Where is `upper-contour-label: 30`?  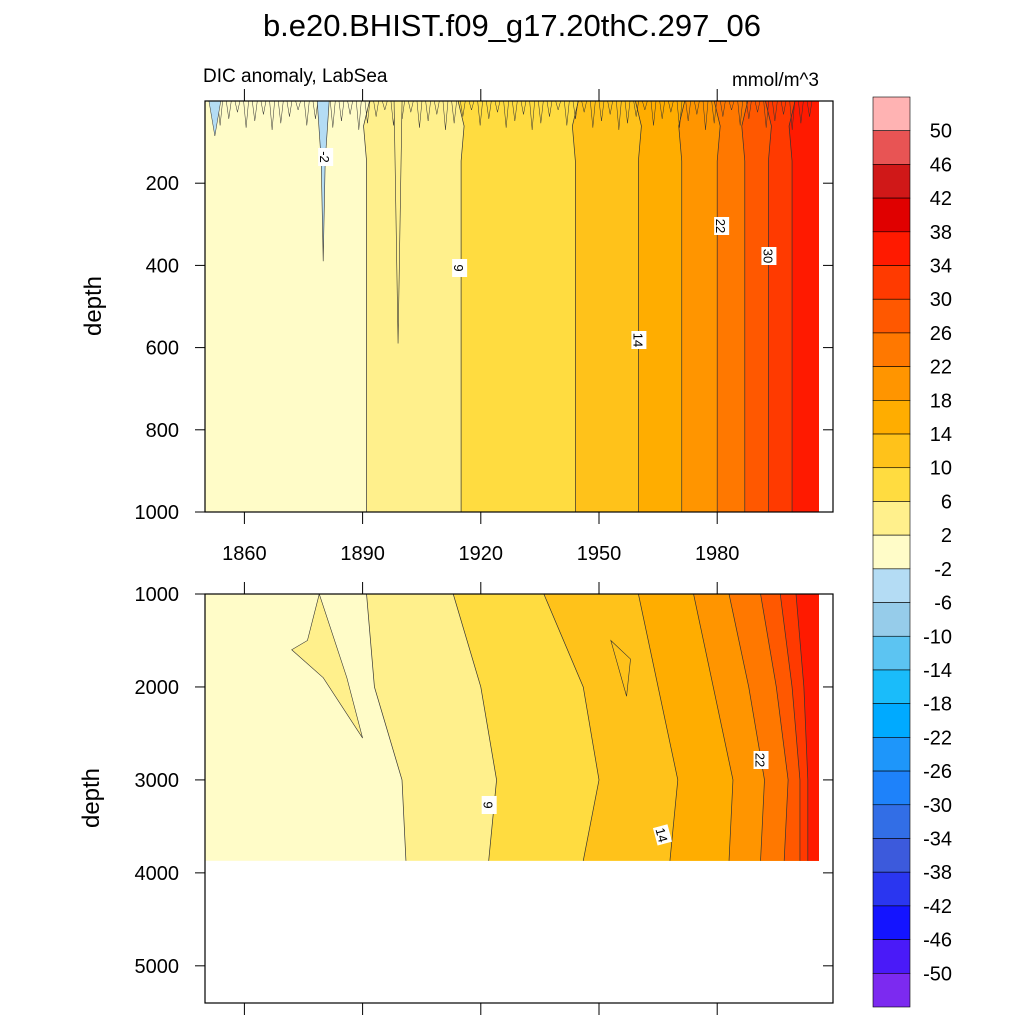 upper-contour-label: 30 is located at coordinates (768, 256).